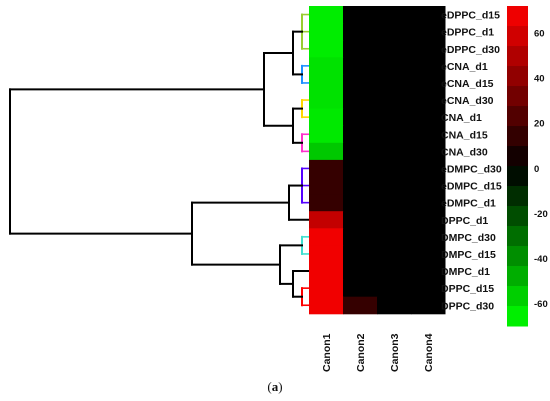  I want to click on row-label: eDMPC_d15, so click(471, 187).